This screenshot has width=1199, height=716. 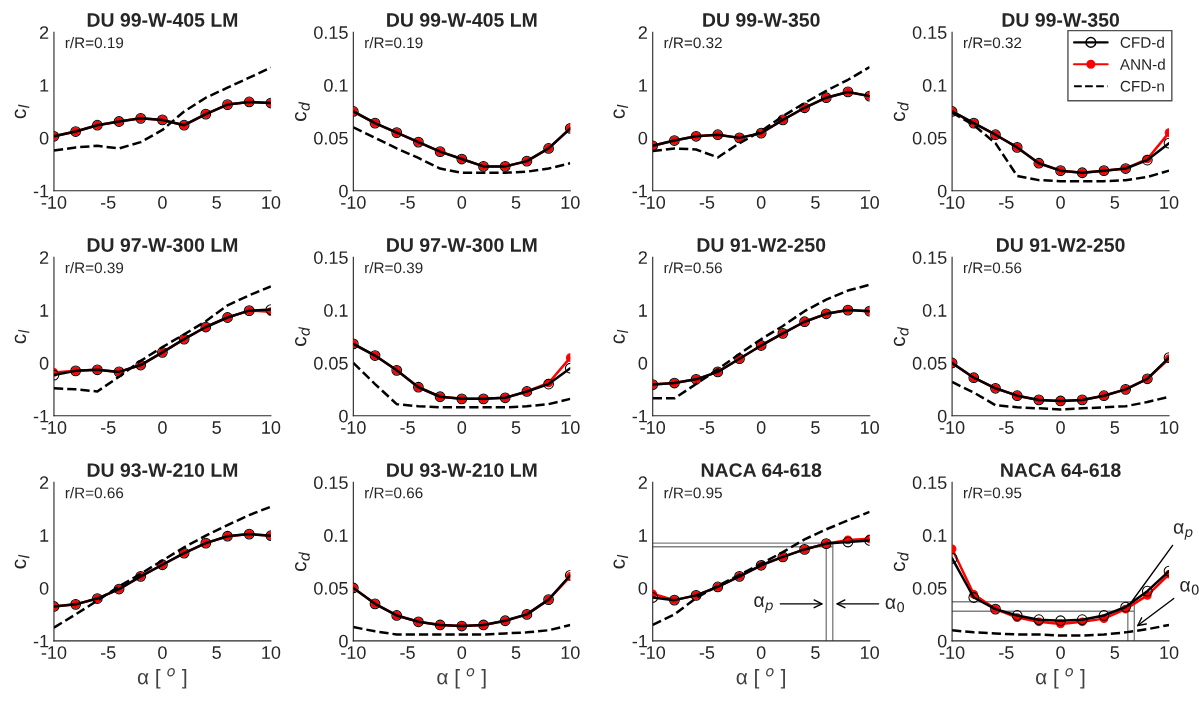 I want to click on chart-title: DU 91-W2-250, so click(x=761, y=245).